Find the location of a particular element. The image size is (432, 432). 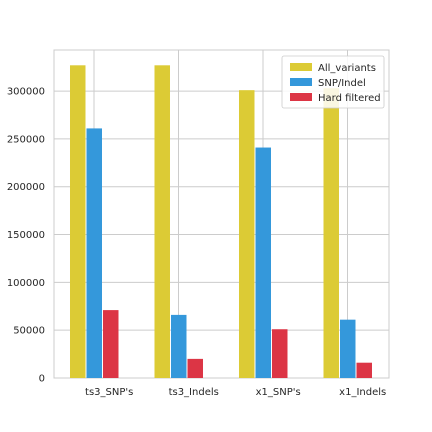

y-axis: 0 50000 100000 150000 200000 250000 300000 is located at coordinates (26, 236).